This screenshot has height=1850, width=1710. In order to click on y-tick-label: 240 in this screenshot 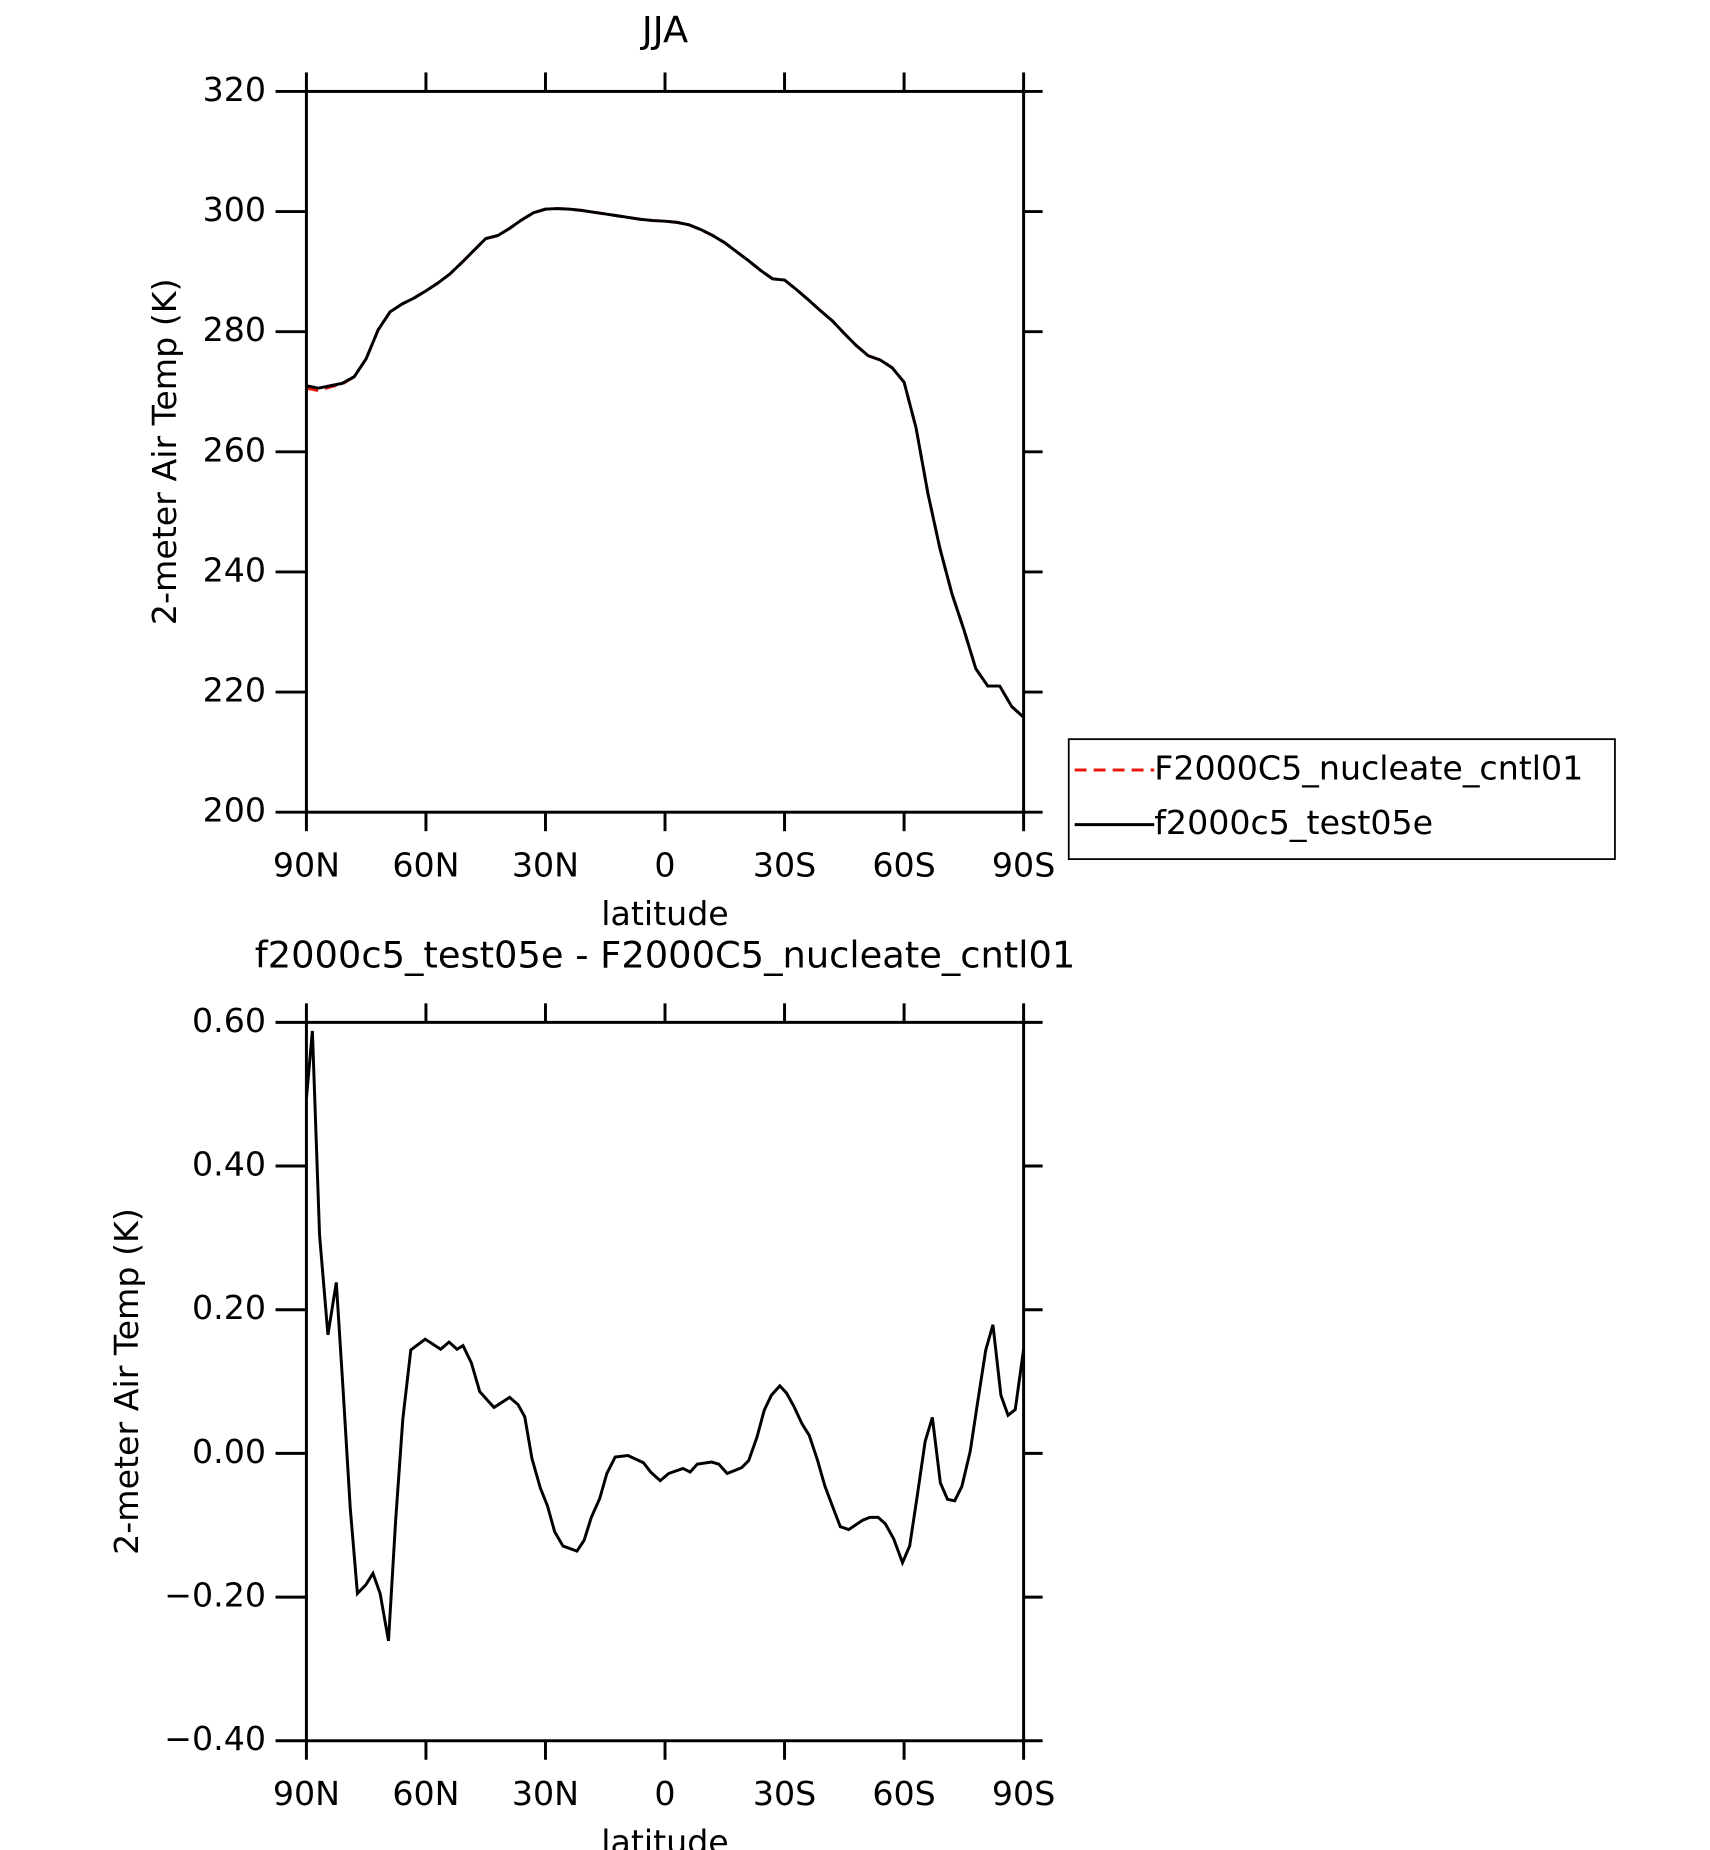, I will do `click(234, 569)`.